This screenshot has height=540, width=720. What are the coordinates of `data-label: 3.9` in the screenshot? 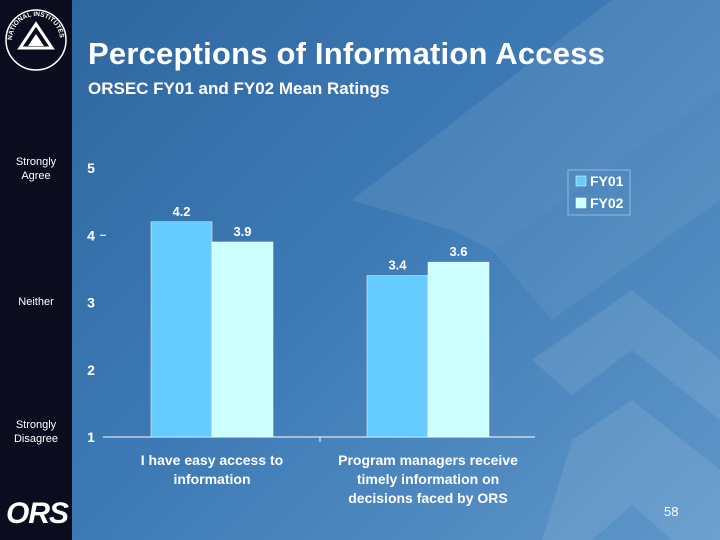 It's located at (242, 231).